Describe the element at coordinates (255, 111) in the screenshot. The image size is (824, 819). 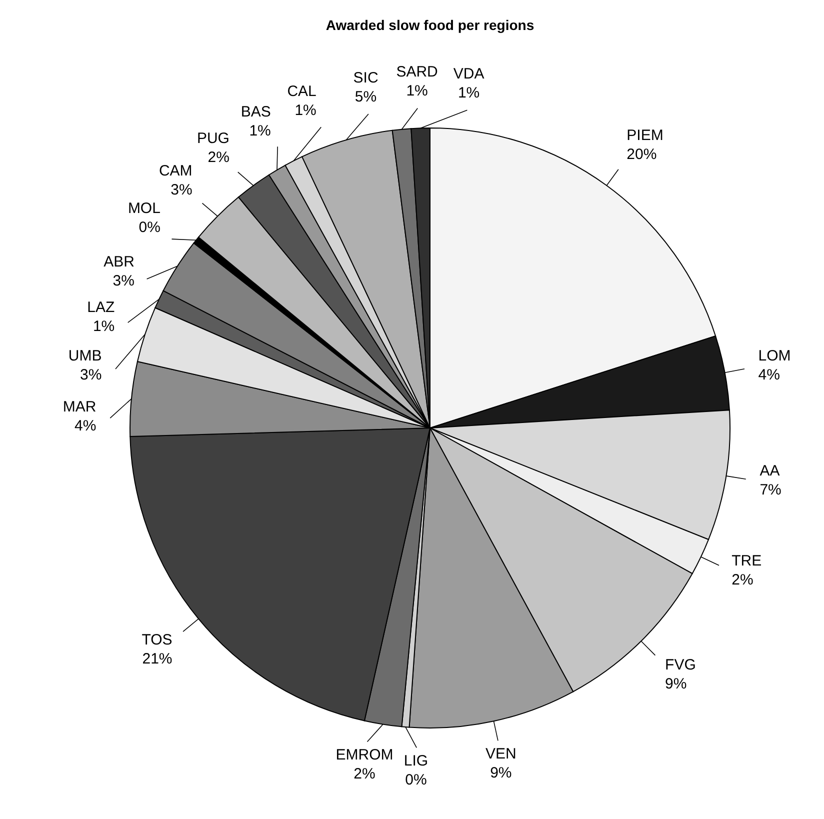
I see `slice-label: BAS` at that location.